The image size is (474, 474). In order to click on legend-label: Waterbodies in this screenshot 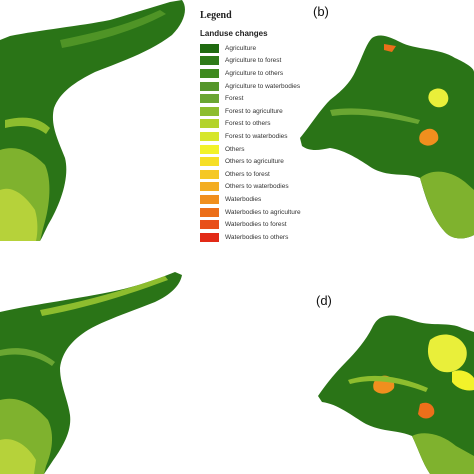, I will do `click(243, 199)`.